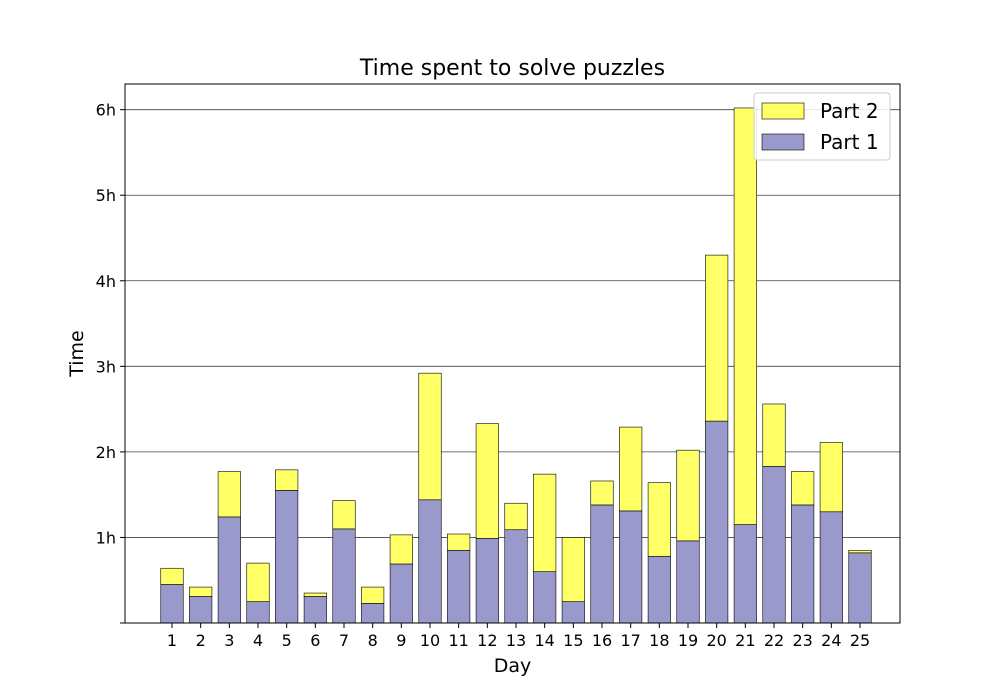 The image size is (1000, 700). Describe the element at coordinates (516, 640) in the screenshot. I see `x-tick-label: 13` at that location.